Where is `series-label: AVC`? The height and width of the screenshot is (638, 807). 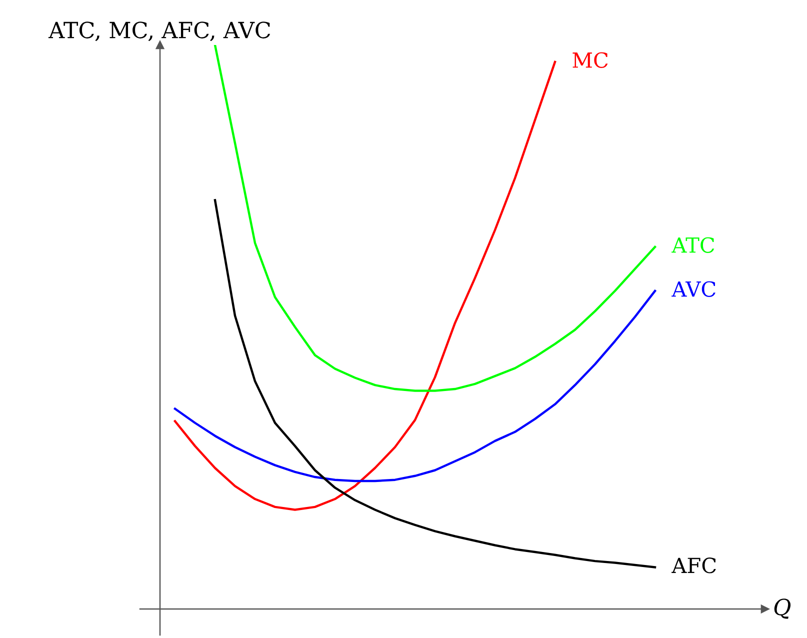
series-label: AVC is located at coordinates (694, 289).